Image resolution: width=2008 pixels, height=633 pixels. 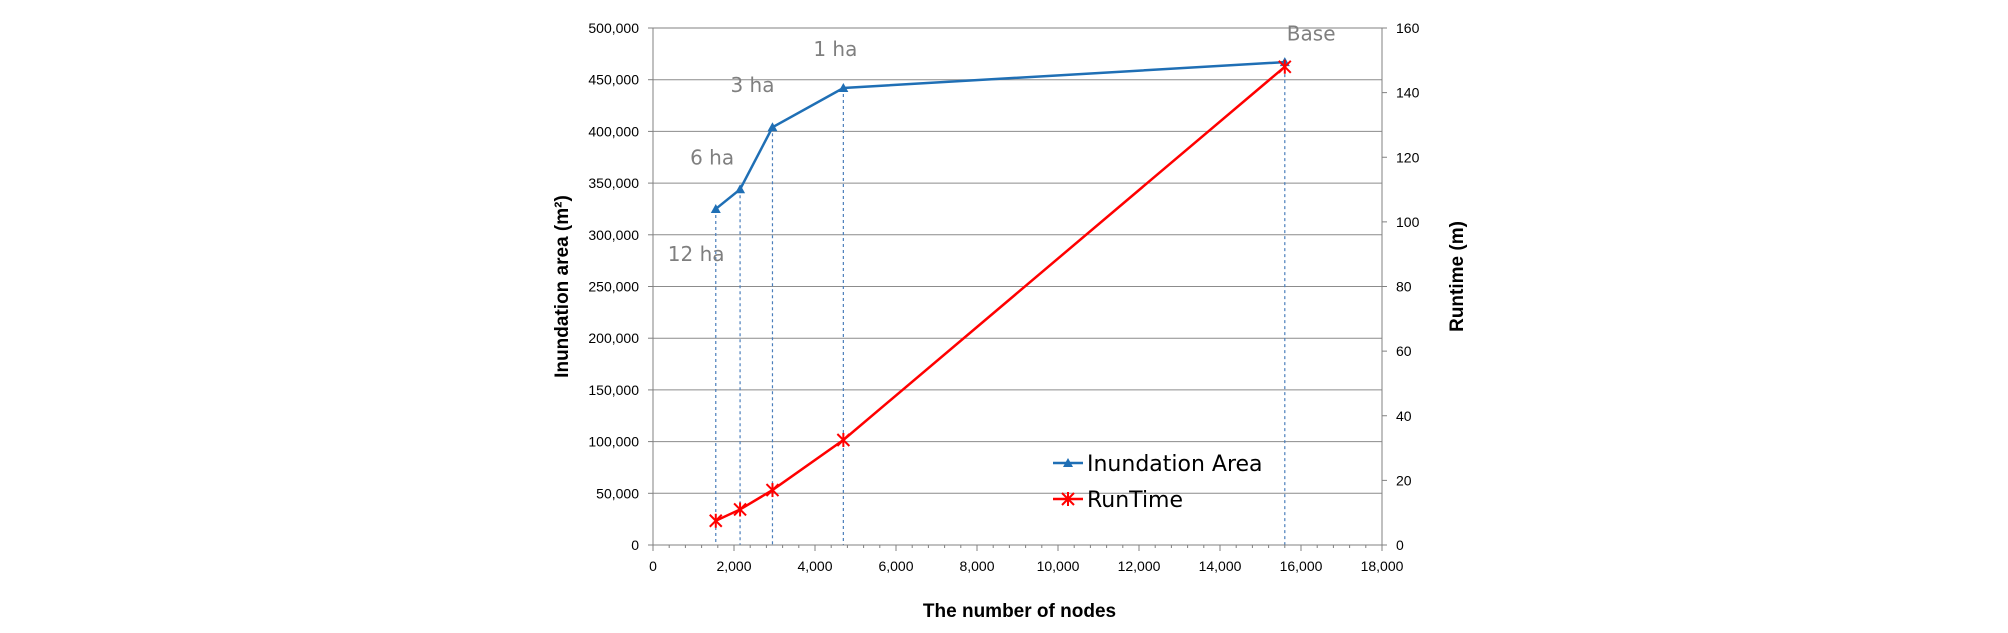 What do you see at coordinates (1404, 351) in the screenshot?
I see `y-right-tick-label: 60` at bounding box center [1404, 351].